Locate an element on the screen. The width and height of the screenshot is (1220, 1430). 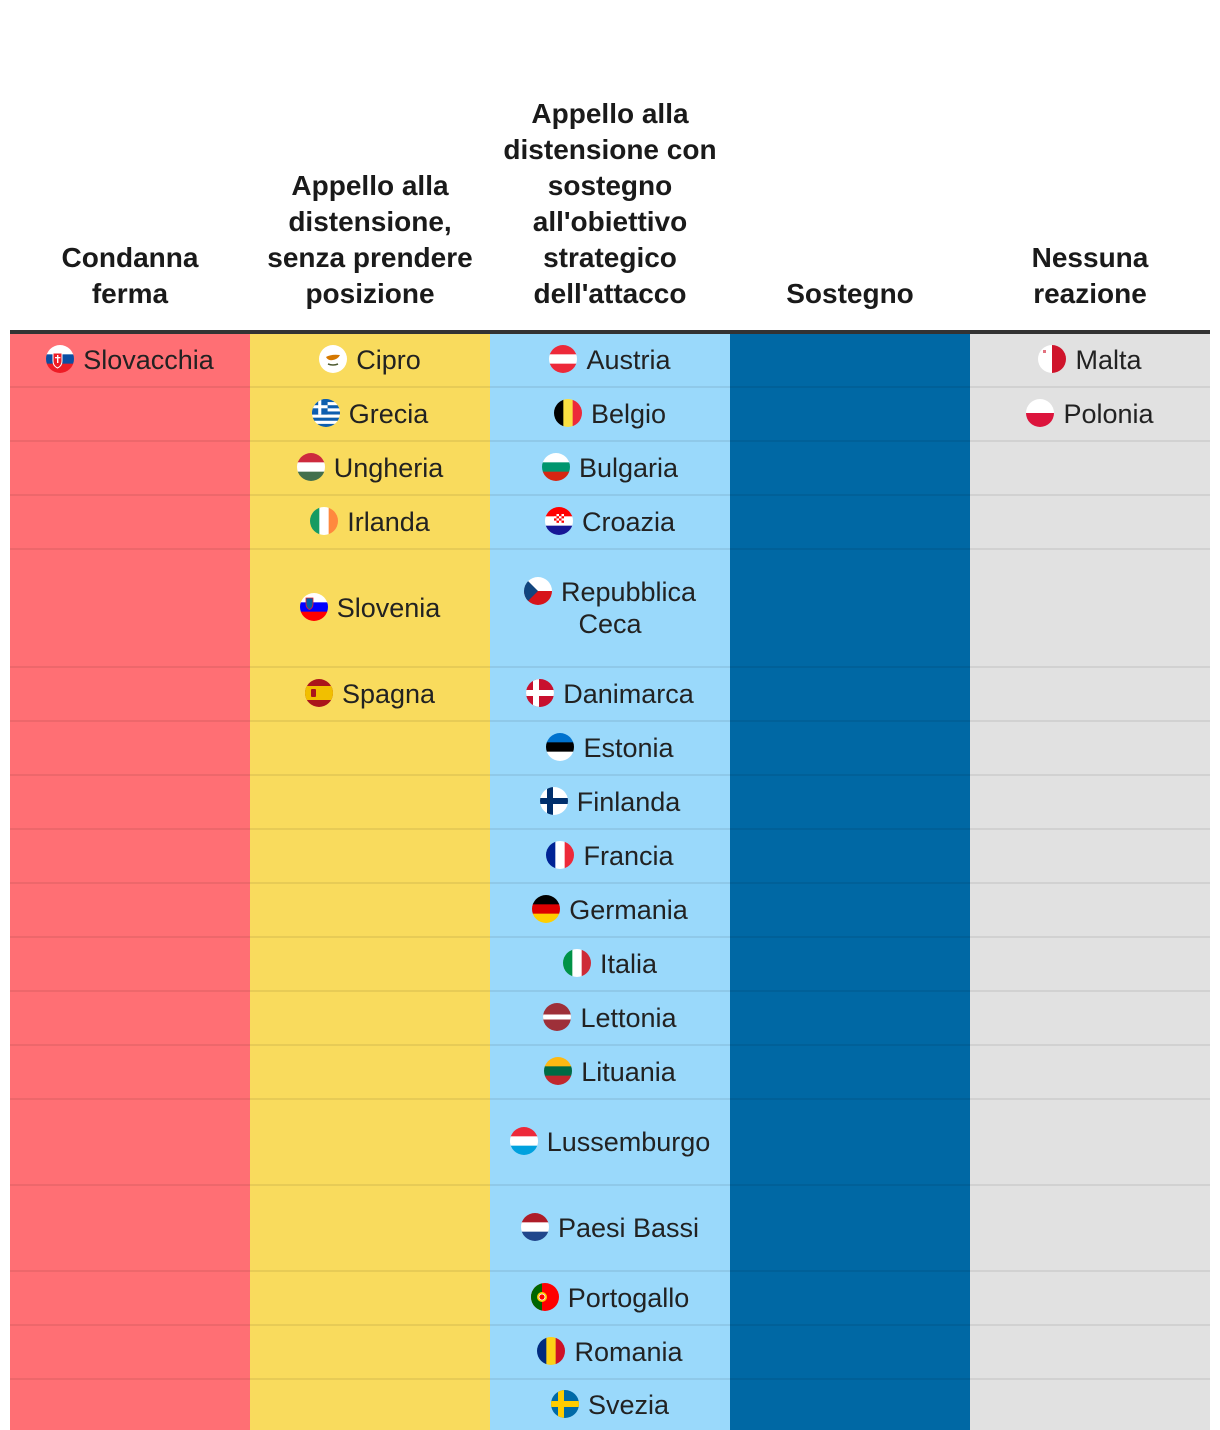
table-row: Svezia is located at coordinates (610, 1404).